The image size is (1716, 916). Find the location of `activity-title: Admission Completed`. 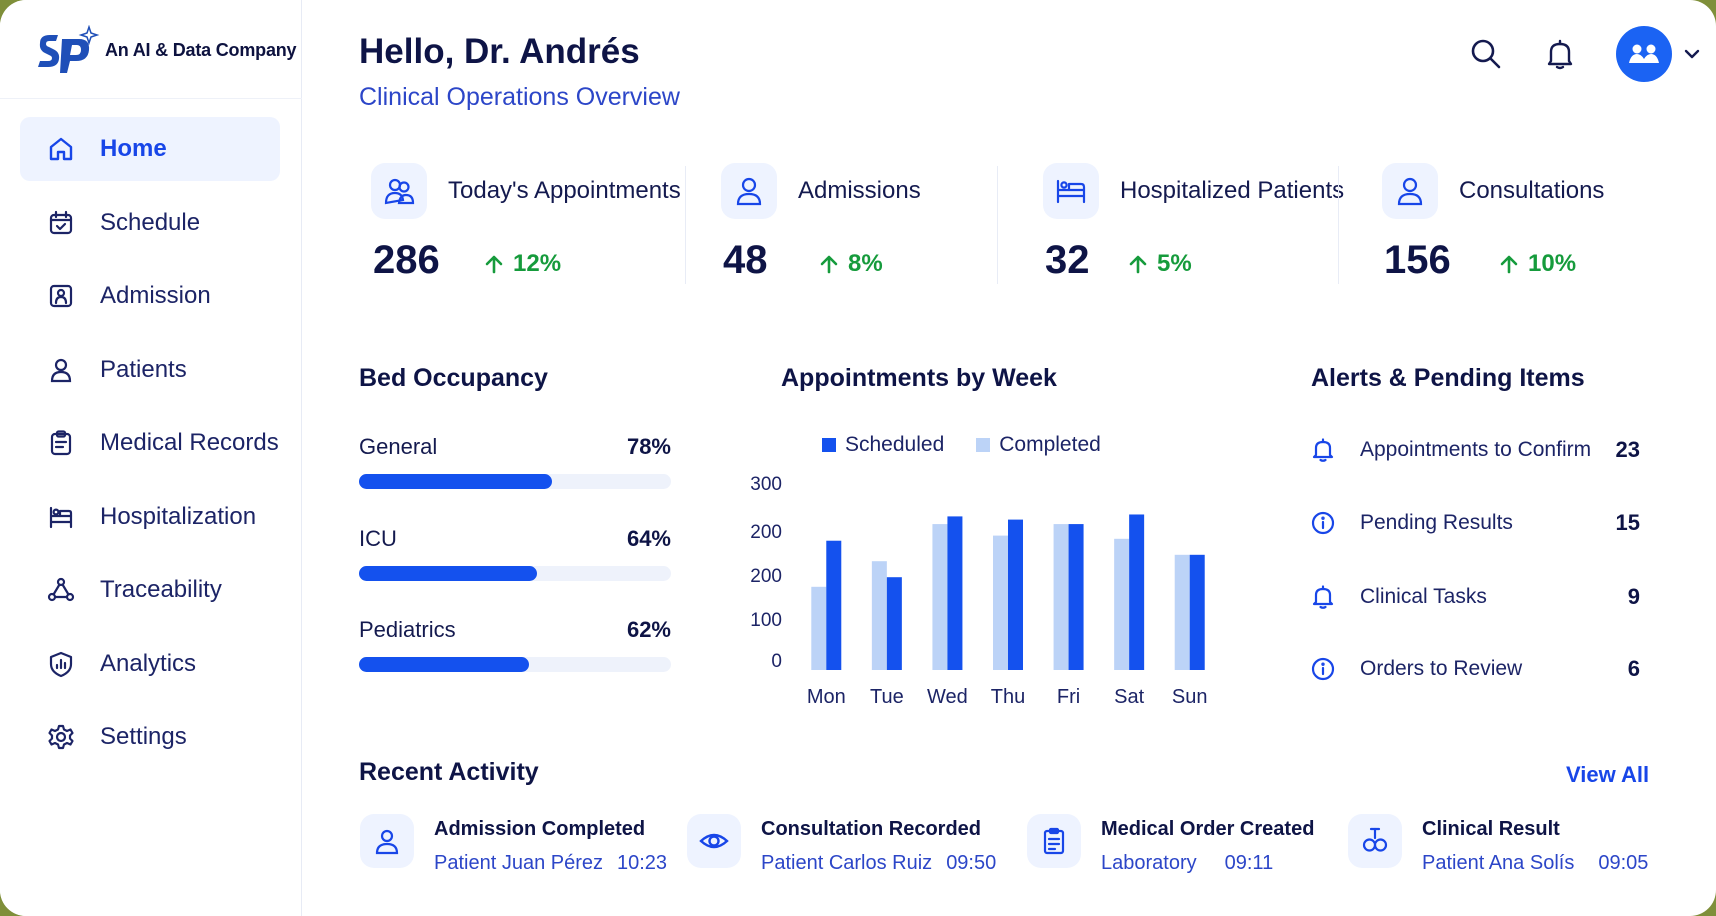

activity-title: Admission Completed is located at coordinates (540, 829).